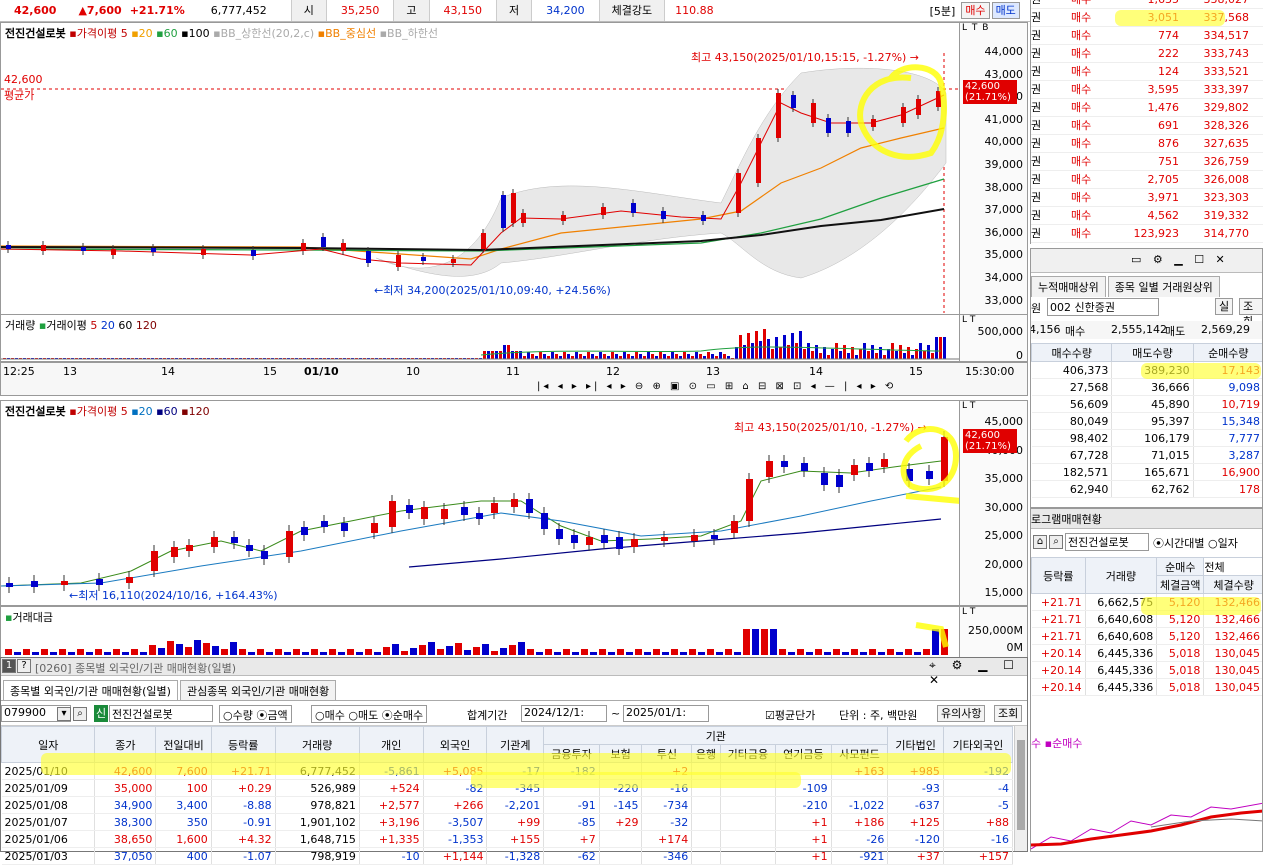  What do you see at coordinates (243, 839) in the screenshot?
I see `table-cell: +4.32` at bounding box center [243, 839].